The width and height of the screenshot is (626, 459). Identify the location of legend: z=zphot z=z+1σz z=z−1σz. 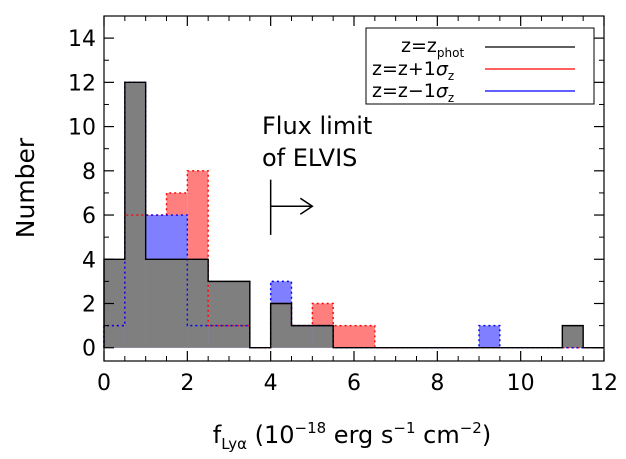
(480, 66).